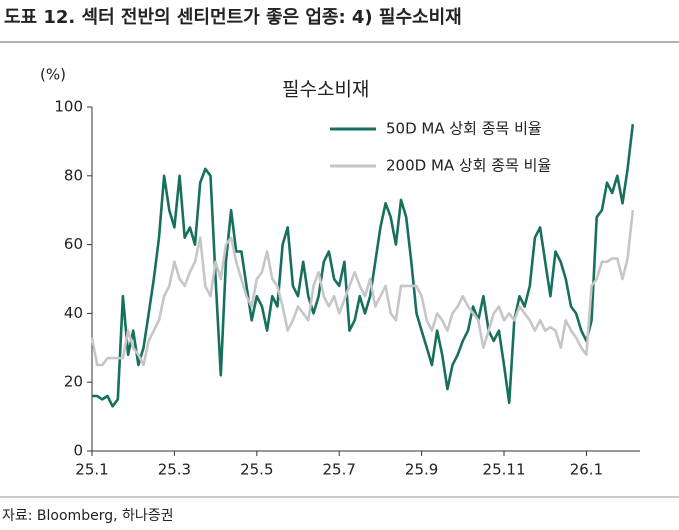 The image size is (679, 530). What do you see at coordinates (174, 470) in the screenshot?
I see `x-tick-label: 25.3` at bounding box center [174, 470].